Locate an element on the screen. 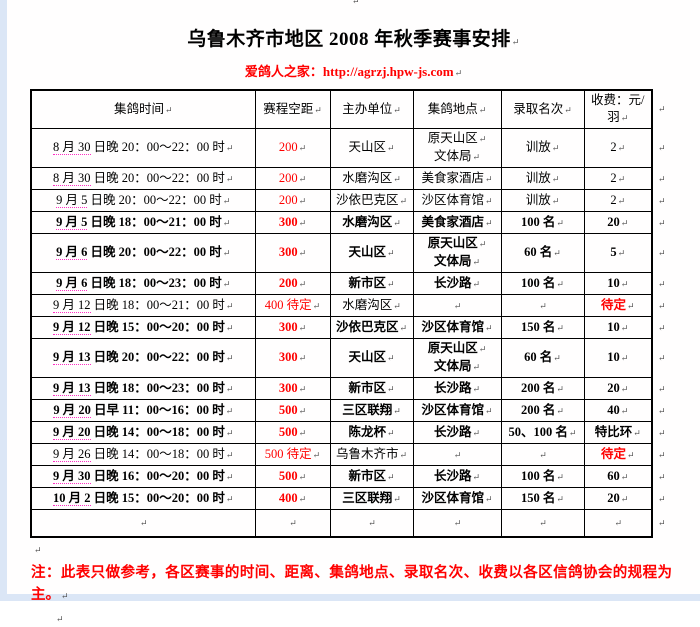 Image resolution: width=700 pixels, height=627 pixels. cell-time: 9 月 20 日晚 14：00～18：00 时↵ is located at coordinates (143, 432).